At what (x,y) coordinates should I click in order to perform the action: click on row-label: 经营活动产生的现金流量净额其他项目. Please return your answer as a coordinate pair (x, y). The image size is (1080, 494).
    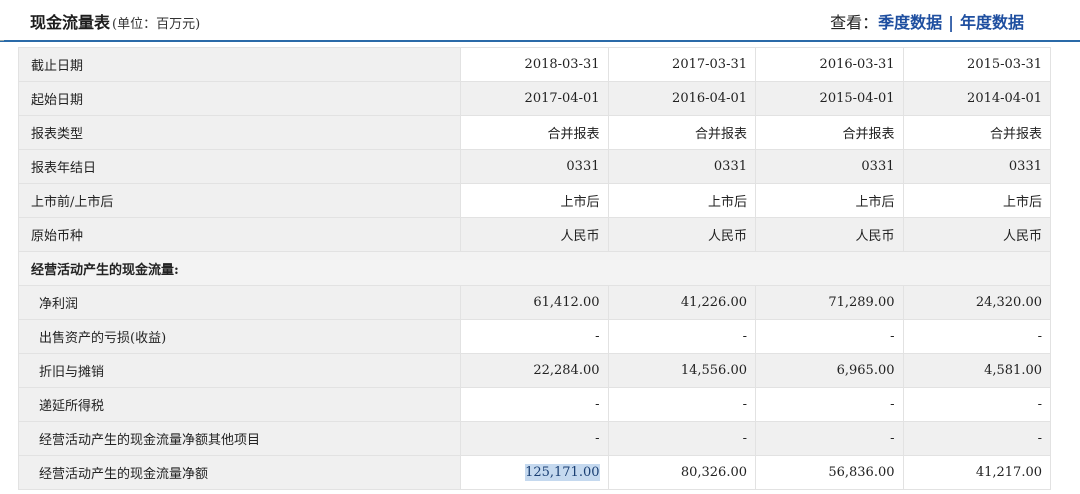
    Looking at the image, I should click on (239, 438).